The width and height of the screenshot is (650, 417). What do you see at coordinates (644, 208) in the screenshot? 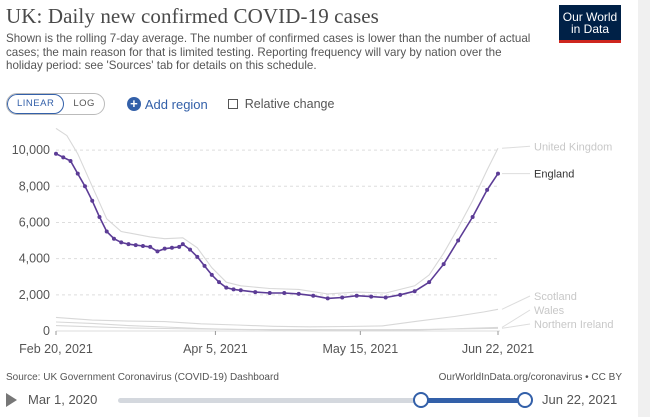
I see `scrollbar` at bounding box center [644, 208].